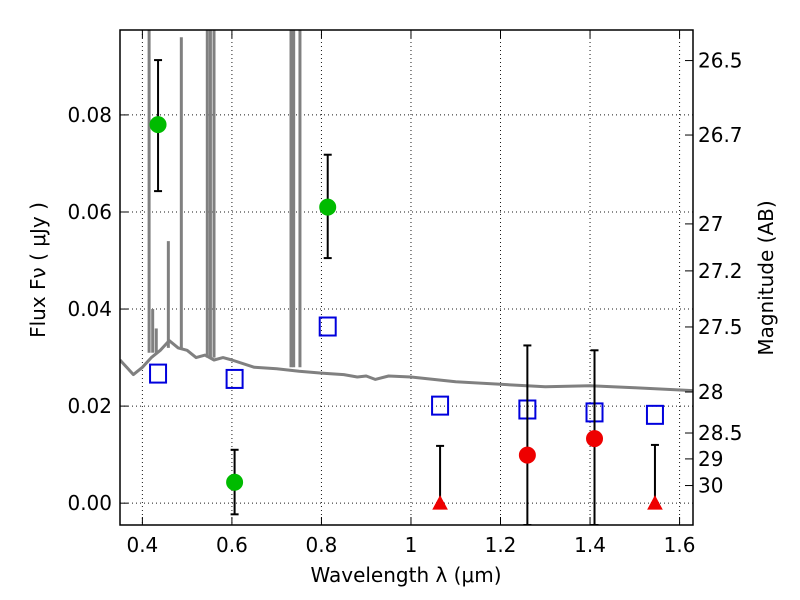 This screenshot has height=600, width=800. I want to click on y-tick-label: 0.04, so click(89, 309).